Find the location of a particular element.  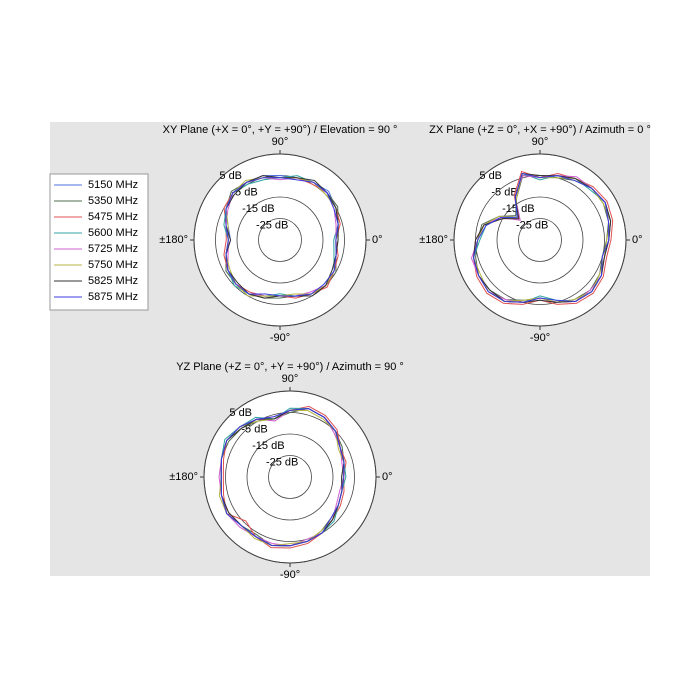

legend-label: 5475 MHz is located at coordinates (113, 217).